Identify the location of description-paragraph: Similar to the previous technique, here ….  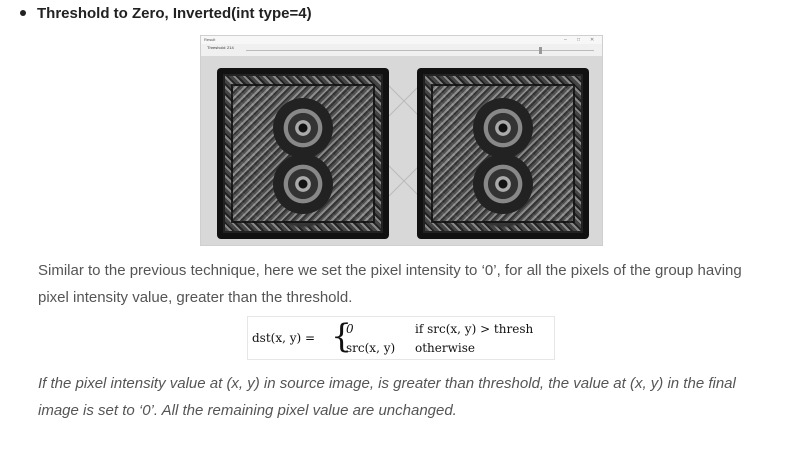
(390, 284).